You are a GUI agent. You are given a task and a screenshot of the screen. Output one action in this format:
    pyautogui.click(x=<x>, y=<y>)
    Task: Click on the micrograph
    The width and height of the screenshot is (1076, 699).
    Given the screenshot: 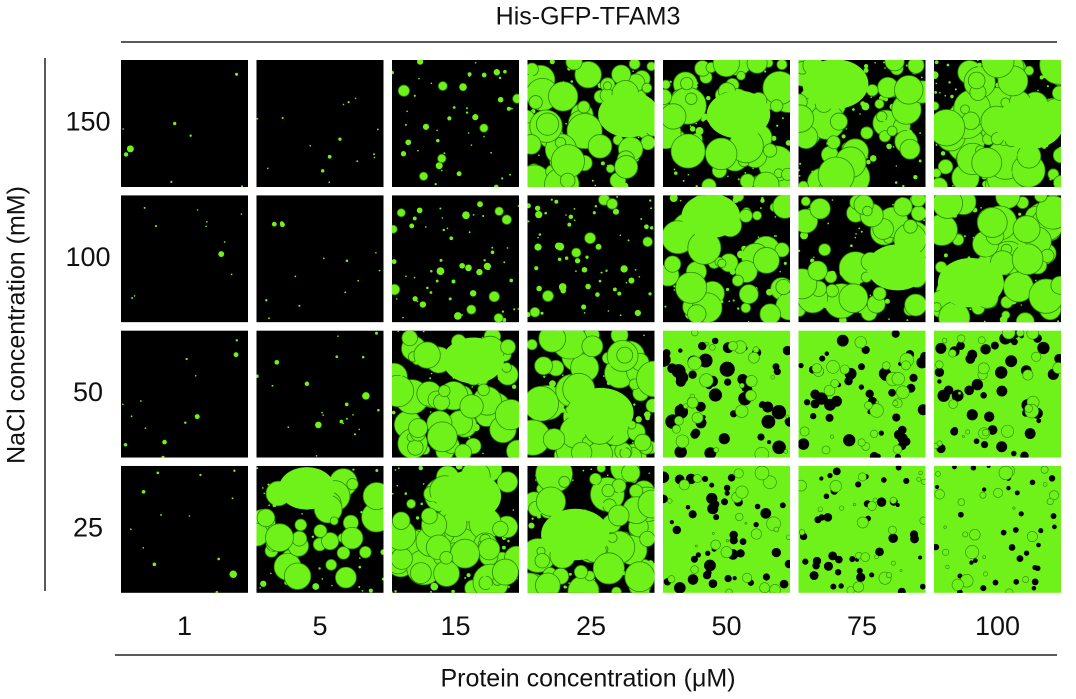 What is the action you would take?
    pyautogui.click(x=862, y=259)
    